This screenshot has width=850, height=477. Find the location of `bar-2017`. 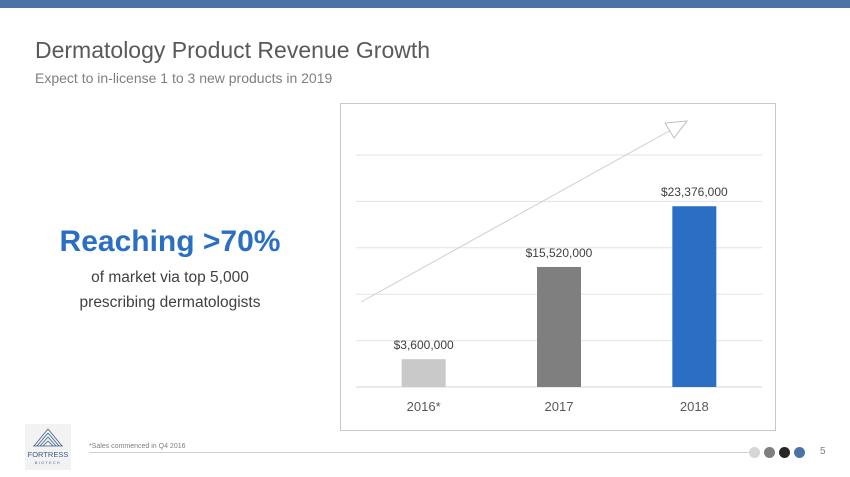

bar-2017 is located at coordinates (559, 326).